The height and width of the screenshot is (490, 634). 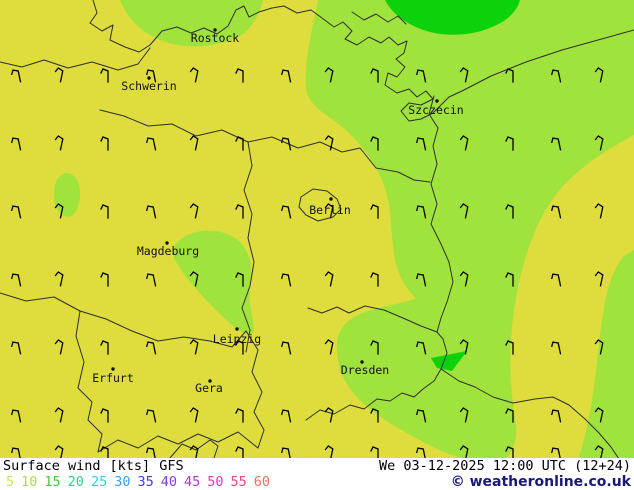 What do you see at coordinates (123, 320) in the screenshot?
I see `border-thuringia-north` at bounding box center [123, 320].